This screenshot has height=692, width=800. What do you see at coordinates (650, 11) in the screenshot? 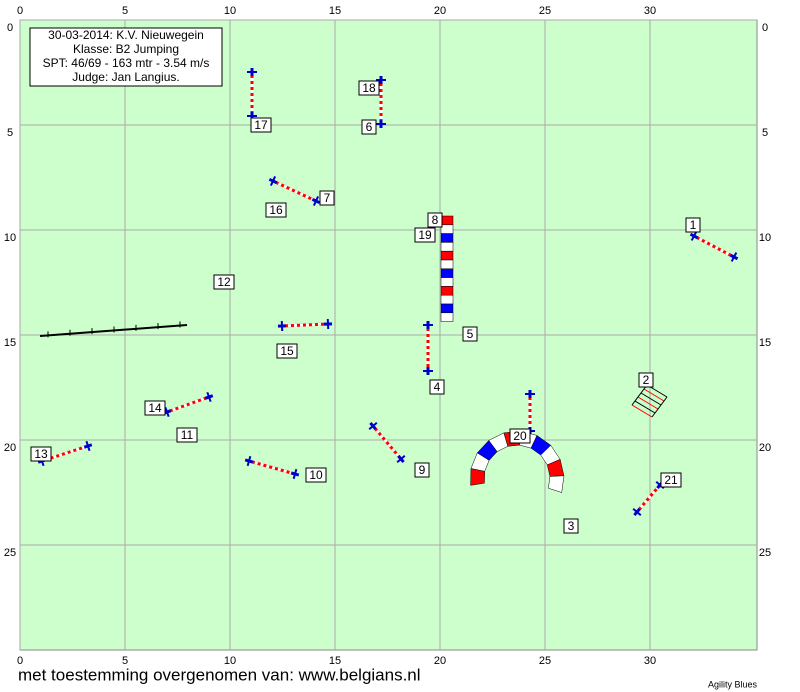
I see `x-tick-label: 30` at bounding box center [650, 11].